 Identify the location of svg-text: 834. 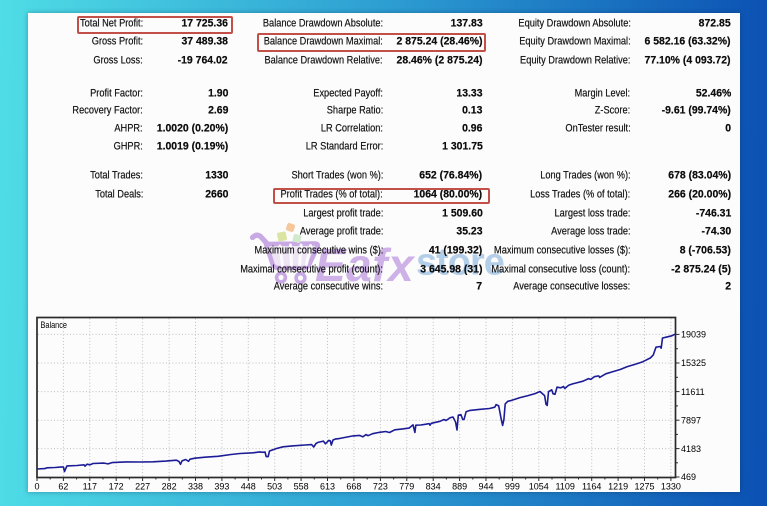
(433, 487).